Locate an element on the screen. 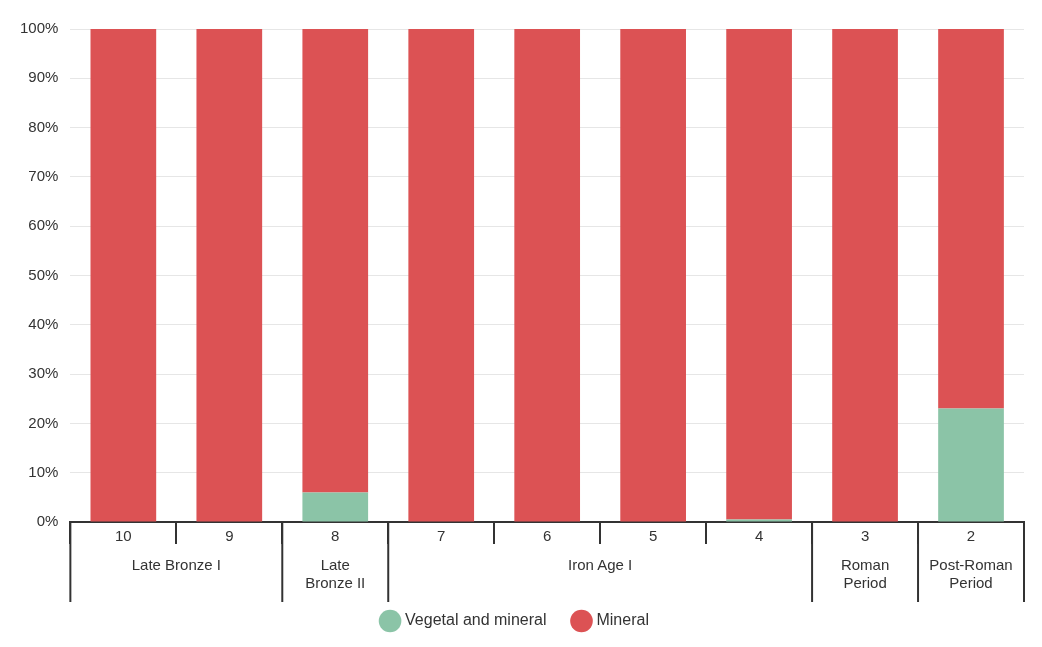 This screenshot has height=647, width=1042. y-tick-label: 0% is located at coordinates (47, 521).